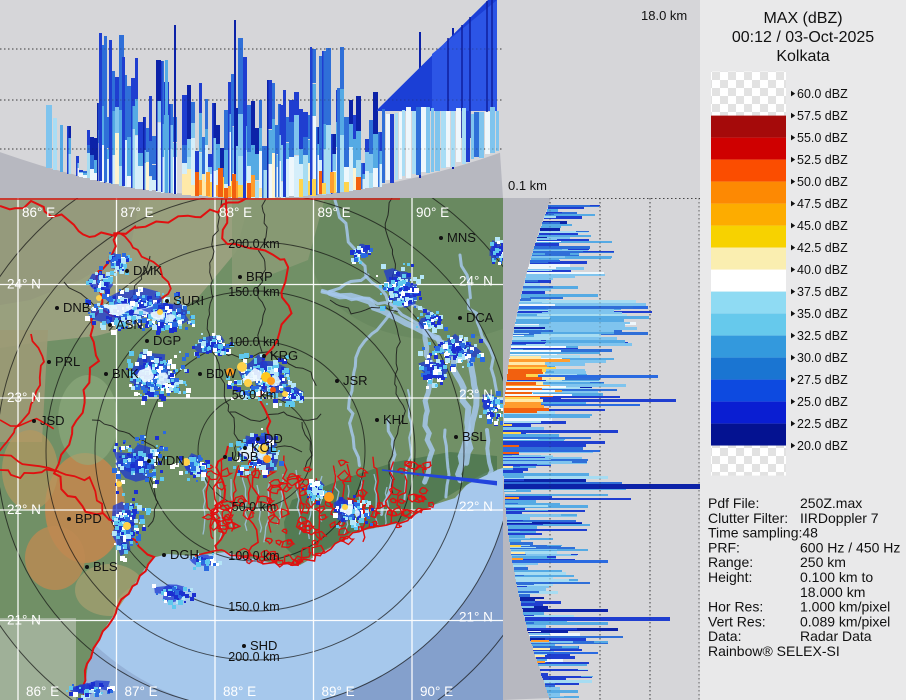 Image resolution: width=906 pixels, height=700 pixels. I want to click on svg-text: DD, so click(273, 438).